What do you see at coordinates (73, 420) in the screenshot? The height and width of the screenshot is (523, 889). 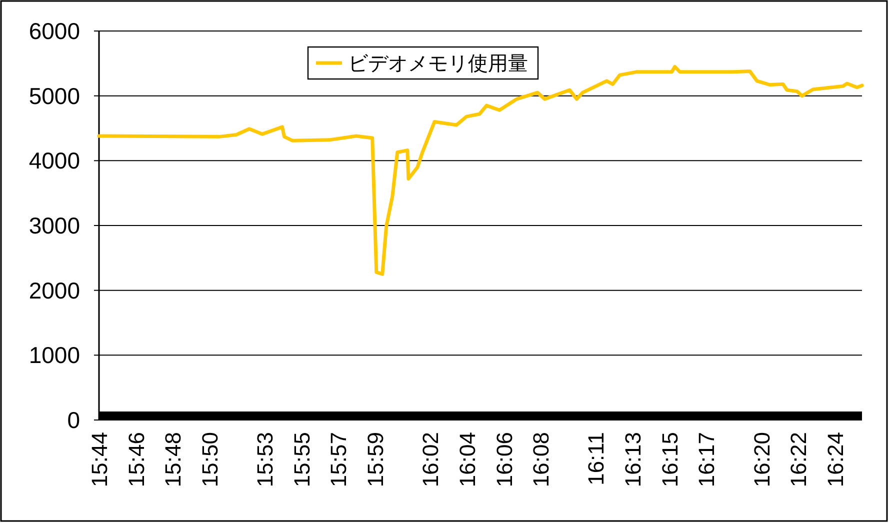 I see `y-tick-label: 0` at bounding box center [73, 420].